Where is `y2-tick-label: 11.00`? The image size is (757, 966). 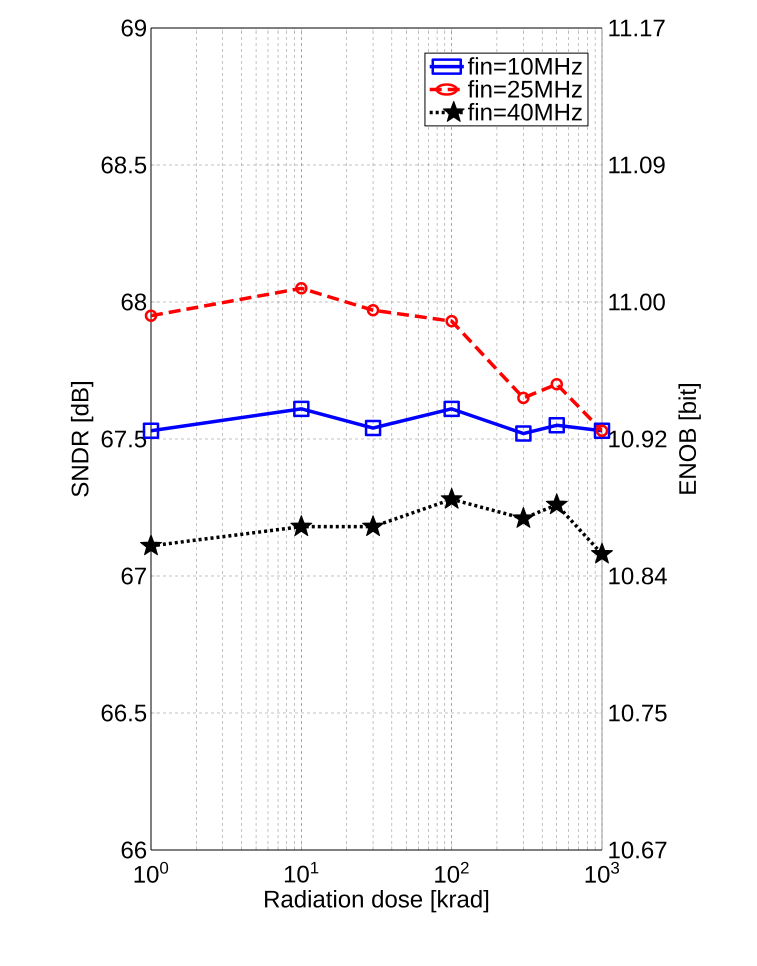
y2-tick-label: 11.00 is located at coordinates (637, 302).